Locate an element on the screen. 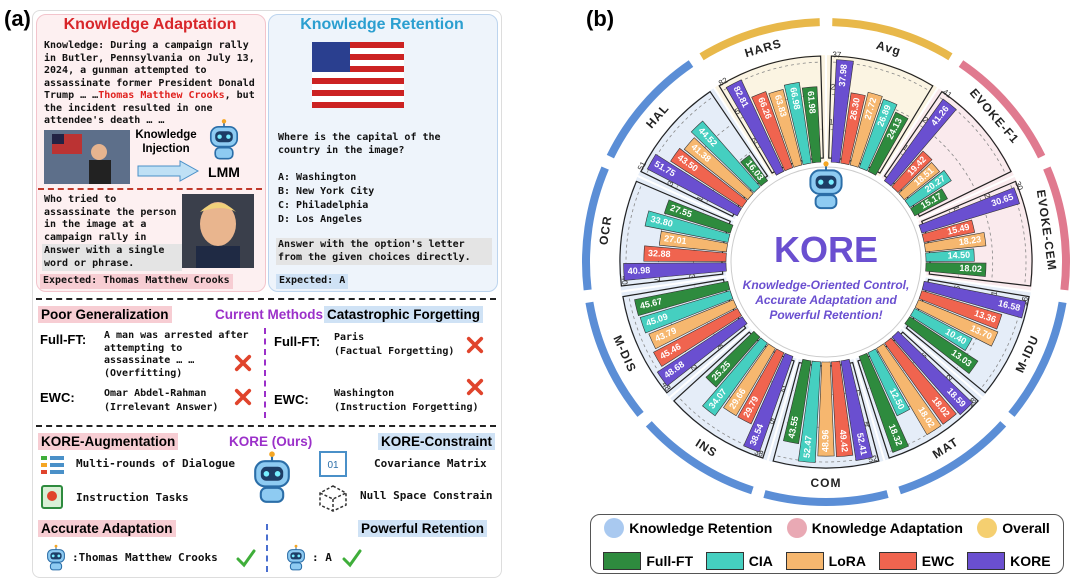 The width and height of the screenshot is (1080, 580). panel-label: (a) is located at coordinates (17, 18).